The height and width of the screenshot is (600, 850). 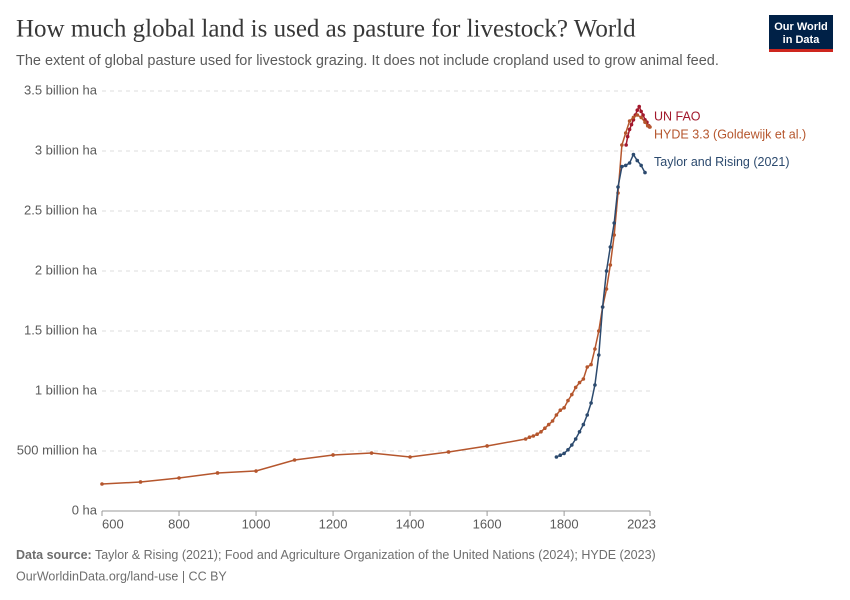 I want to click on y-tick-label: 2 billion ha, so click(x=66, y=269).